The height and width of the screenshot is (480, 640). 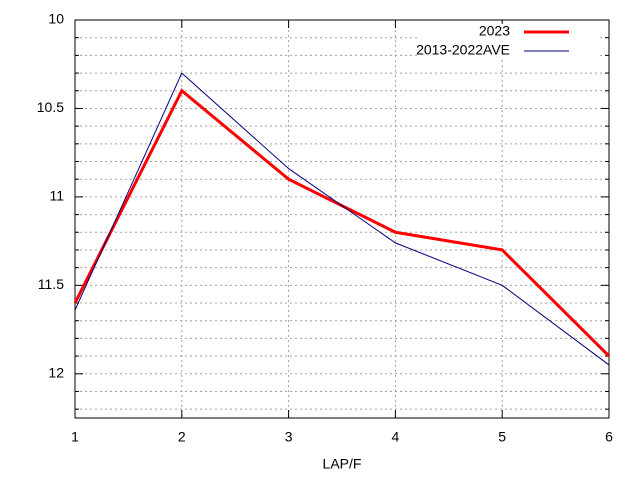 I want to click on y-tick-label: 10.5, so click(x=50, y=107).